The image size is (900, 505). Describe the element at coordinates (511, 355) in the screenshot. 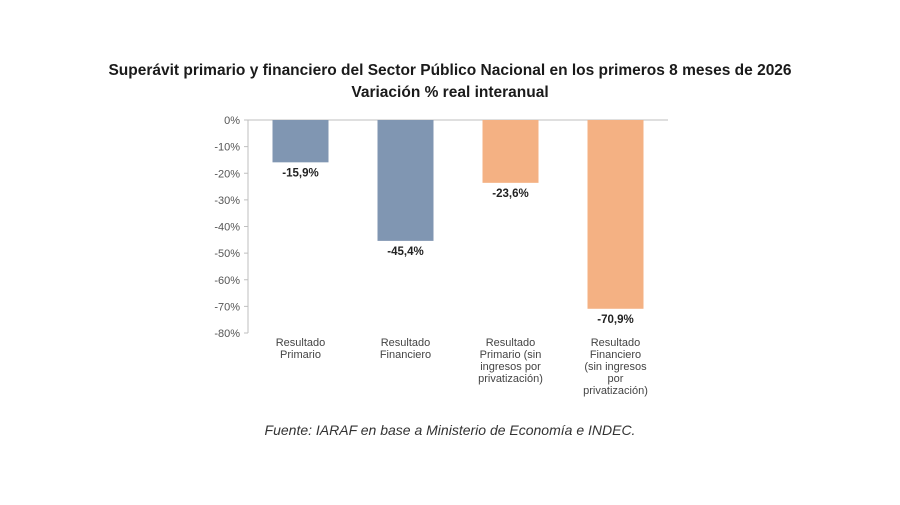

I see `category-label: Primario (sin` at that location.